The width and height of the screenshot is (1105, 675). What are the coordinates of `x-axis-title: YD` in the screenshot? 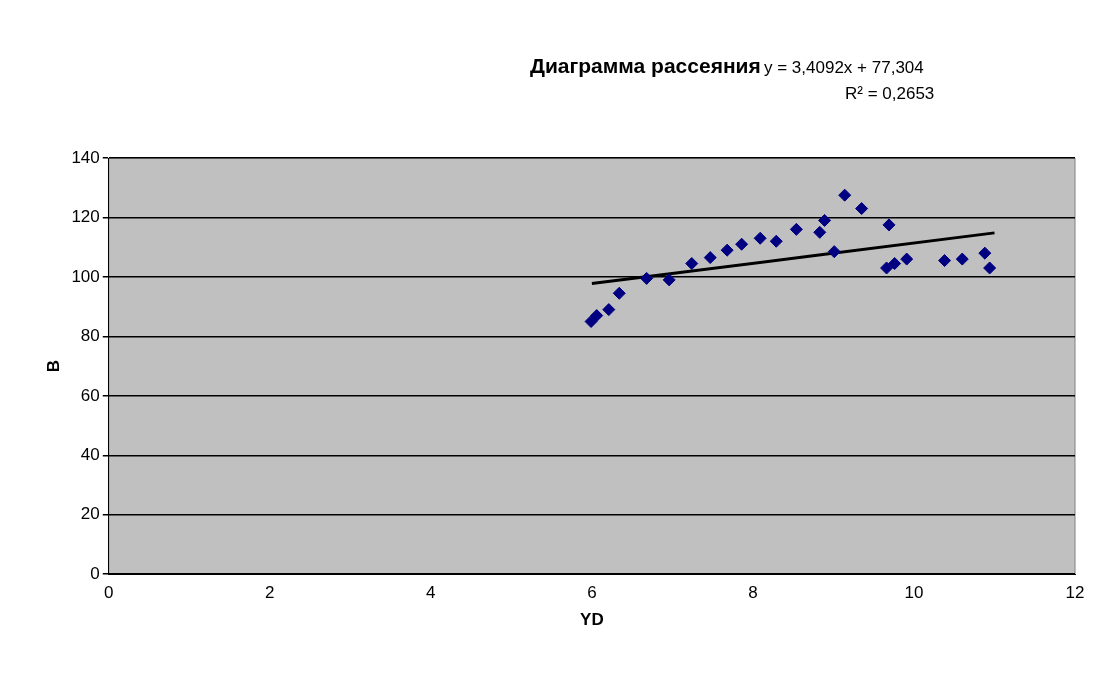 It's located at (592, 620).